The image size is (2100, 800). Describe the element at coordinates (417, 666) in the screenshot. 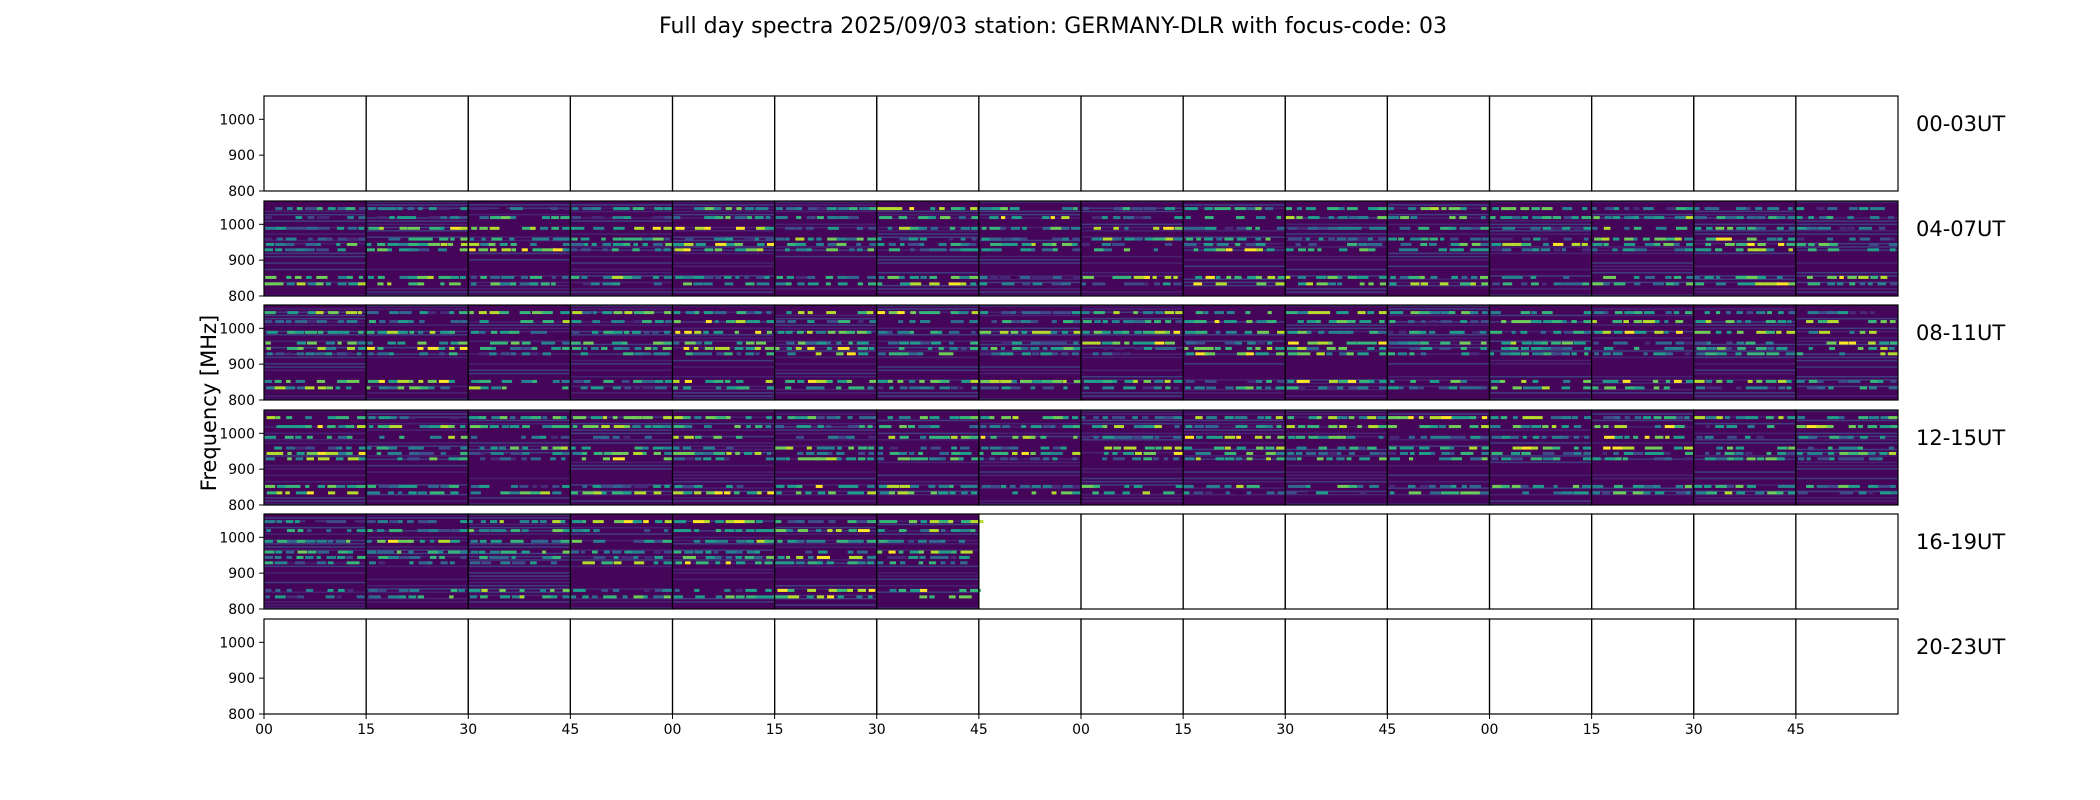

I see `panel-frame` at that location.